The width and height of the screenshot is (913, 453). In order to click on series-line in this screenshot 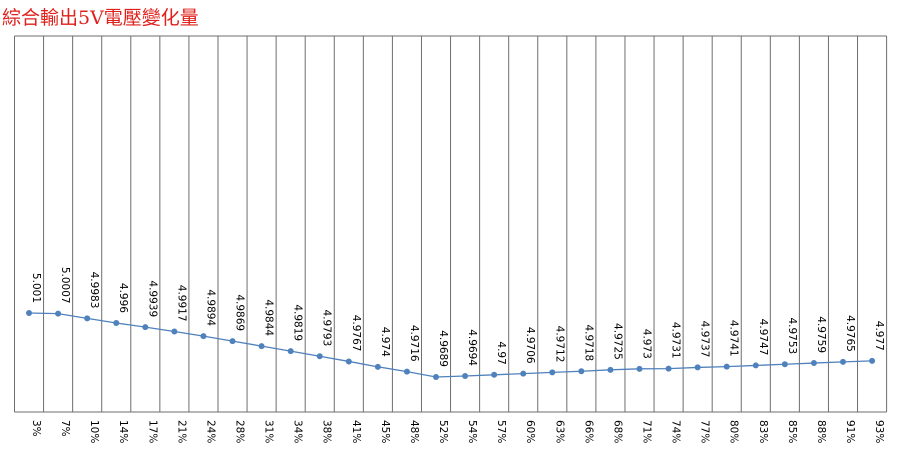, I will do `click(451, 345)`.